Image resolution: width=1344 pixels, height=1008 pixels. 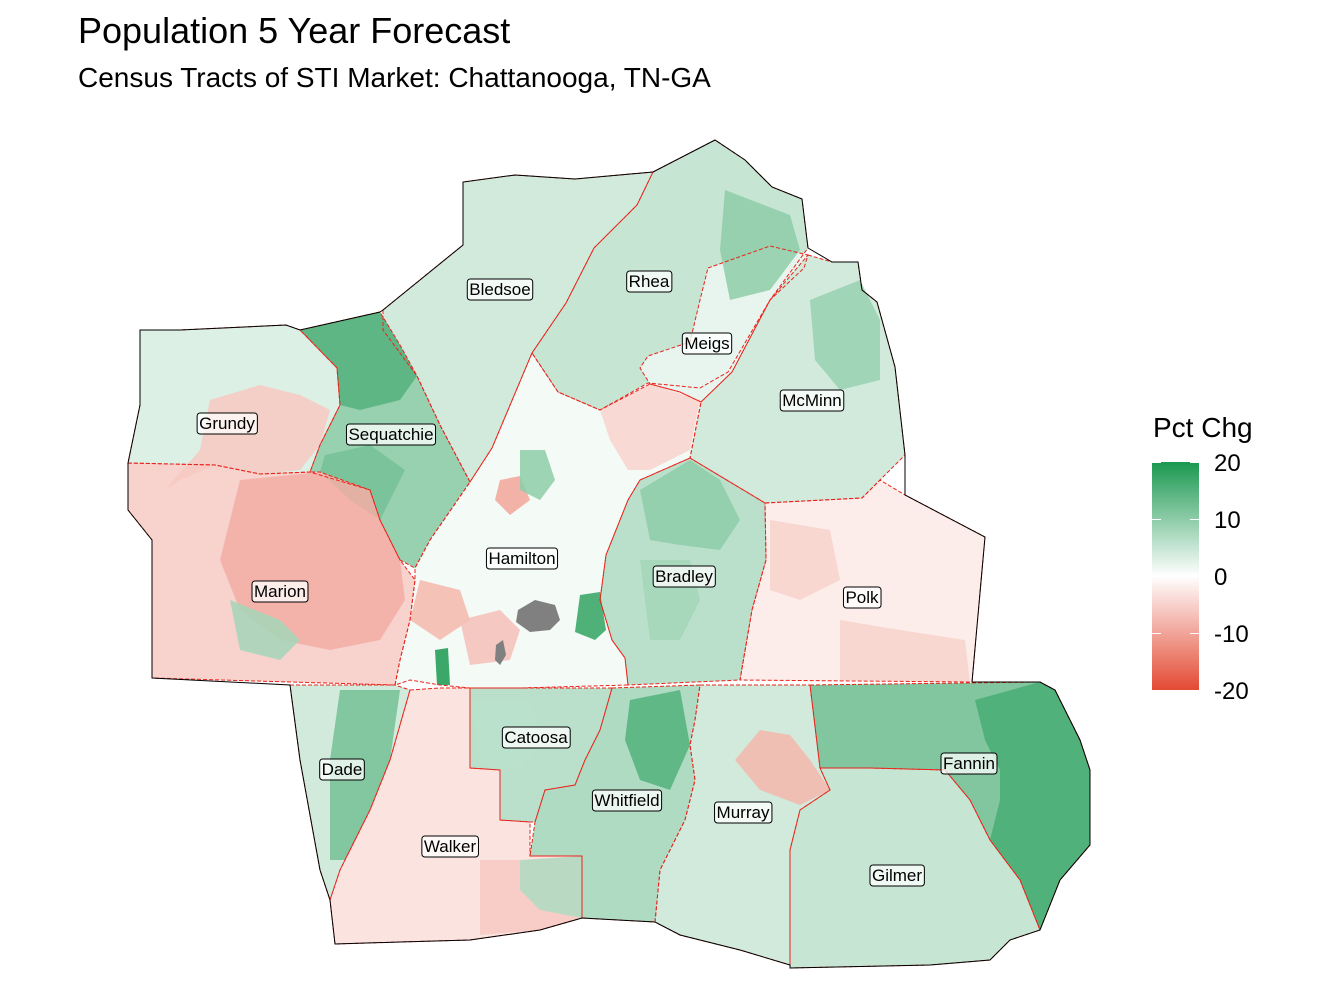 I want to click on county-label-meigs: Meigs, so click(x=707, y=343).